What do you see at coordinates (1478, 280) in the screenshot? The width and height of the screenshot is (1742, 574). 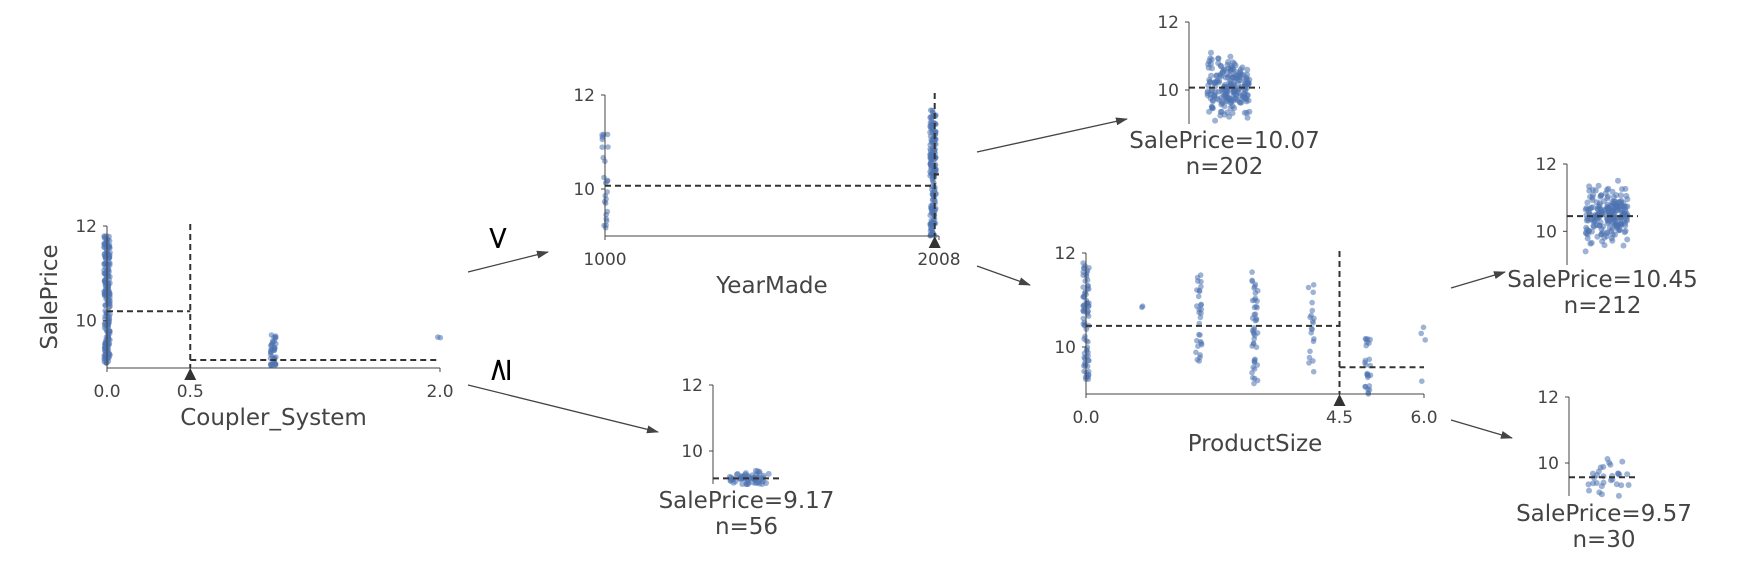 I see `edge-productsize-to-leaf-b` at bounding box center [1478, 280].